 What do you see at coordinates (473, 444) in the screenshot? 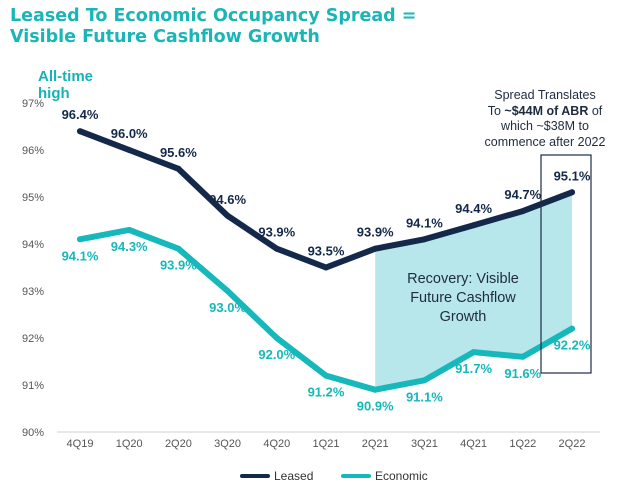
I see `x-tick-label: 4Q21` at bounding box center [473, 444].